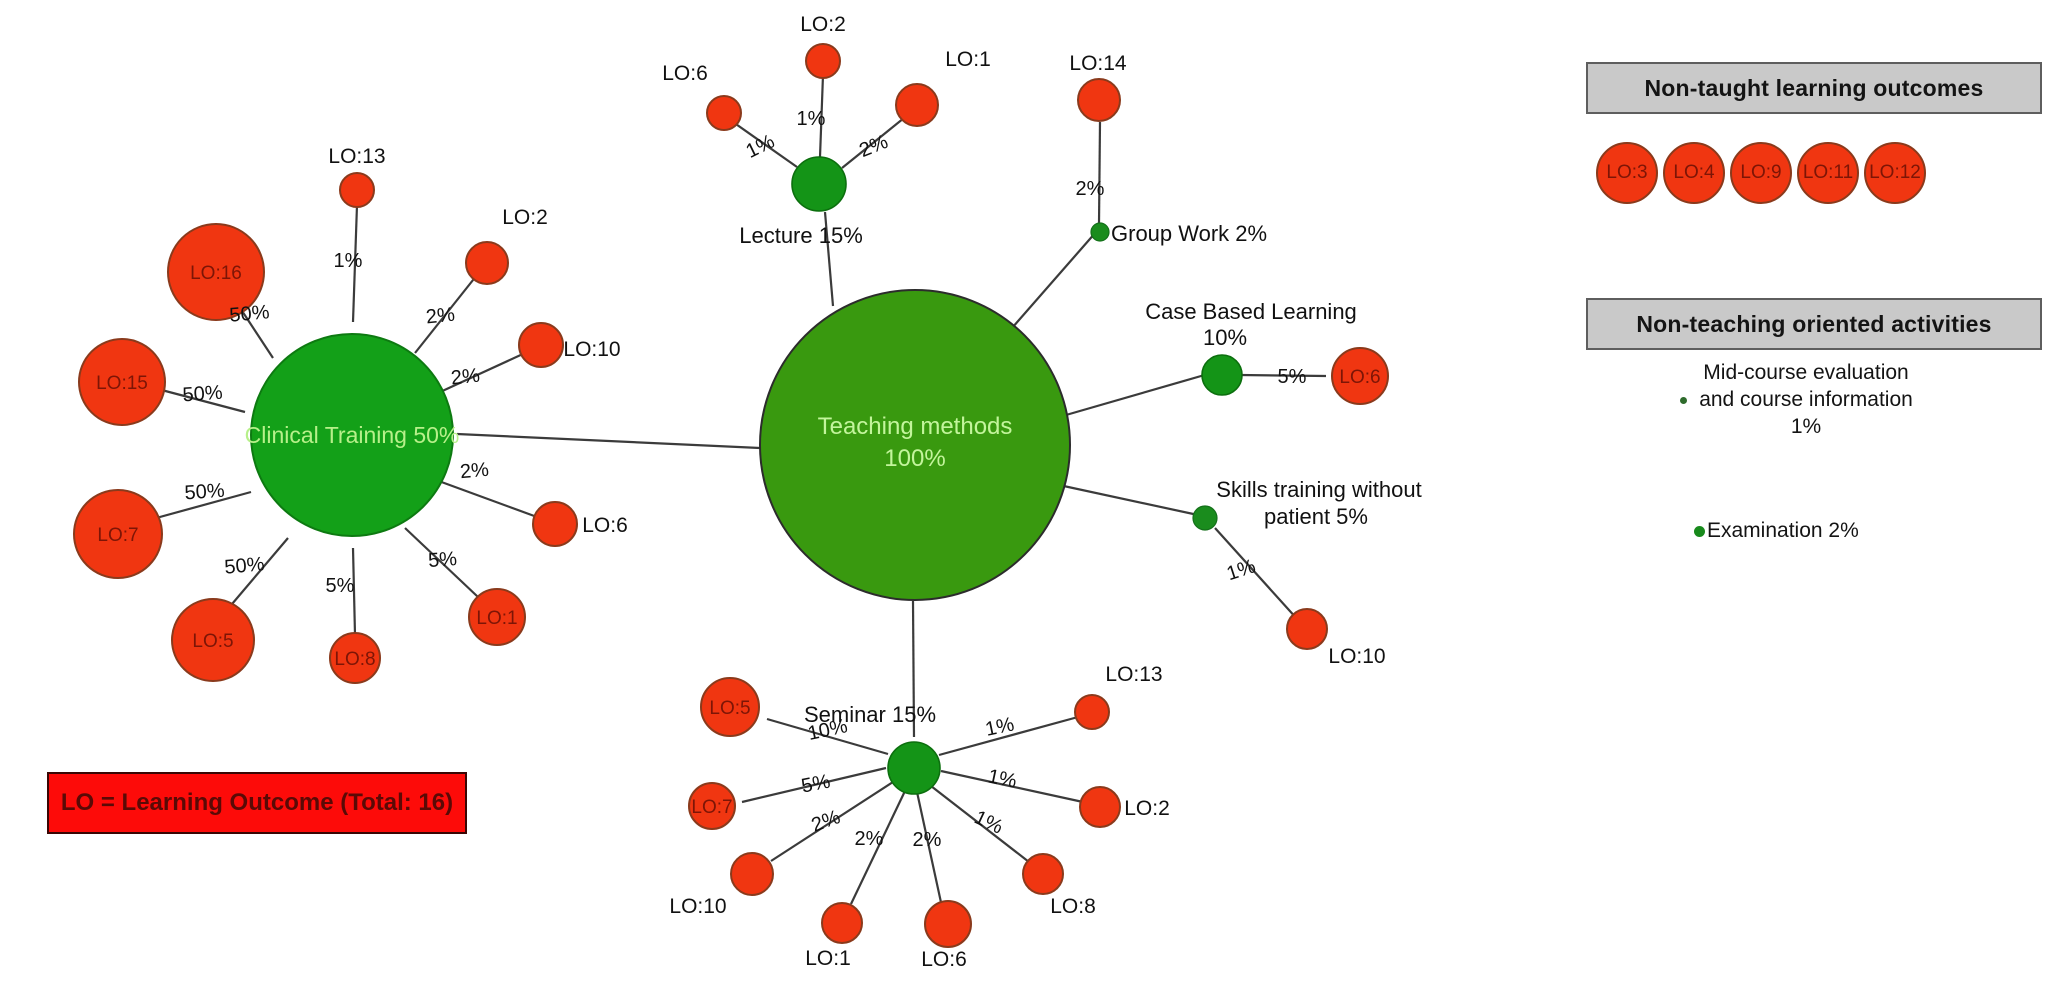 The height and width of the screenshot is (1001, 2059). Describe the element at coordinates (1307, 629) in the screenshot. I see `node-st-lo10` at that location.